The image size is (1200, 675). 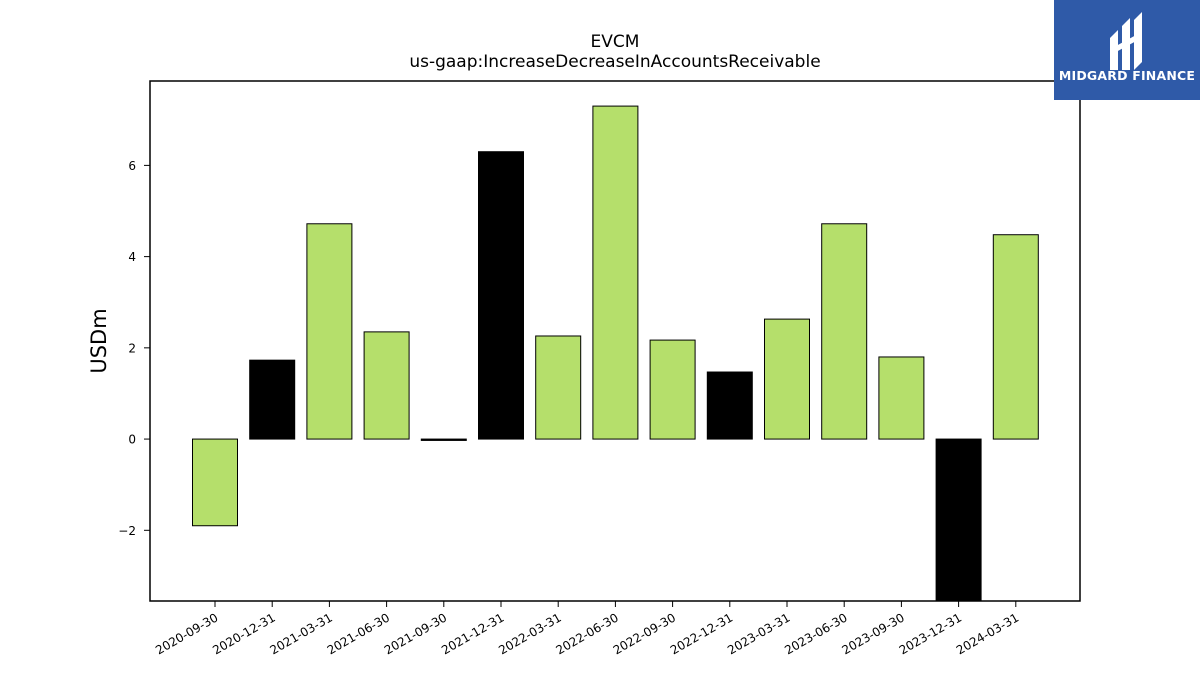 What do you see at coordinates (1127, 75) in the screenshot?
I see `logo-text: MIDGARD FINANCE` at bounding box center [1127, 75].